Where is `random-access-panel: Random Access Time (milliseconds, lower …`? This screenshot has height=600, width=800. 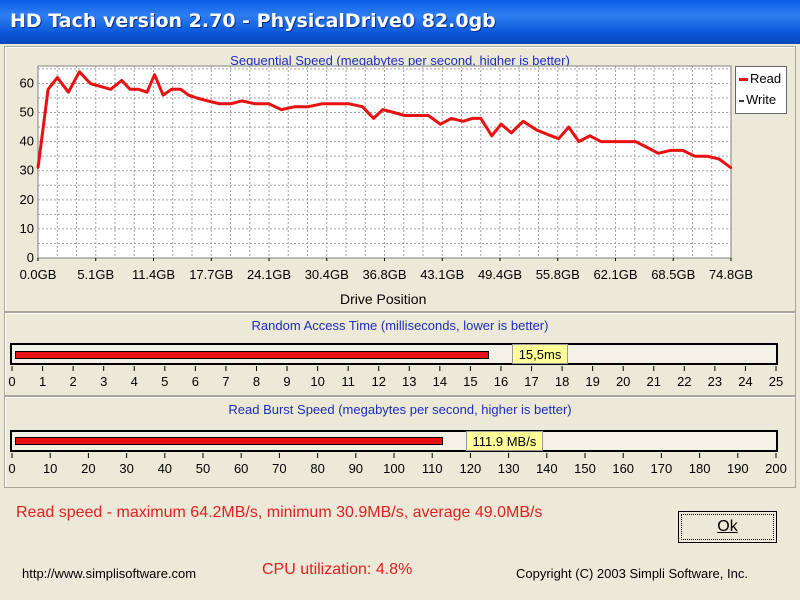
random-access-panel: Random Access Time (milliseconds, lower … is located at coordinates (400, 354).